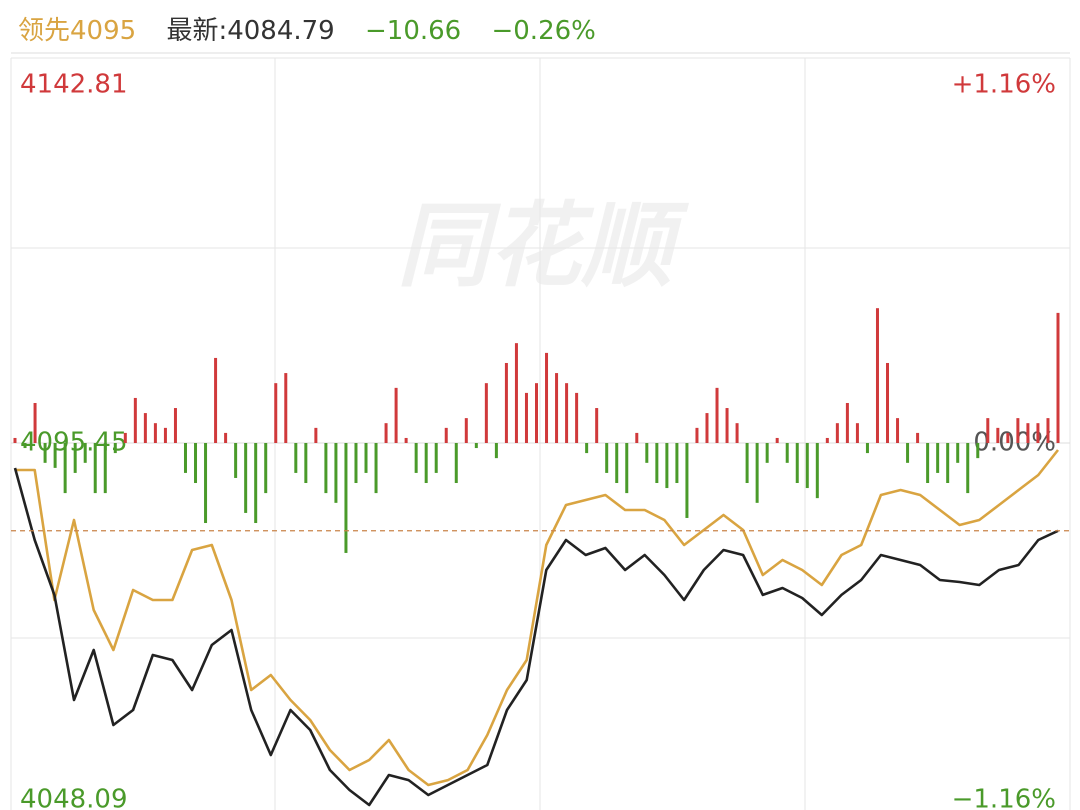 This screenshot has height=810, width=1080. What do you see at coordinates (74, 797) in the screenshot?
I see `y-tick-label: 4048.09` at bounding box center [74, 797].